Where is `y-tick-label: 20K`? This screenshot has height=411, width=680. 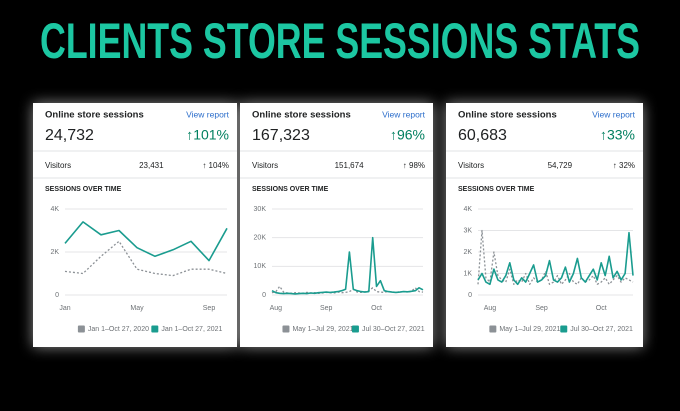 y-tick-label: 20K is located at coordinates (260, 238).